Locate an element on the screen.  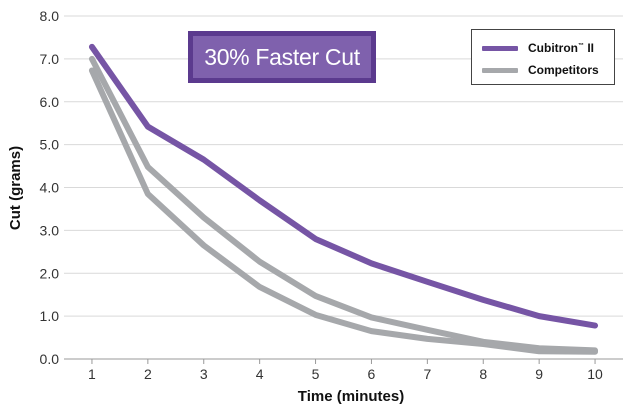
y-tick-label: 4.0 is located at coordinates (50, 188).